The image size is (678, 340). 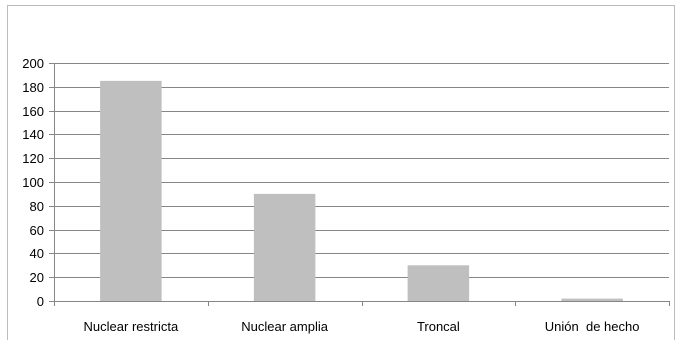 What do you see at coordinates (40, 301) in the screenshot?
I see `y-tick-label: 0` at bounding box center [40, 301].